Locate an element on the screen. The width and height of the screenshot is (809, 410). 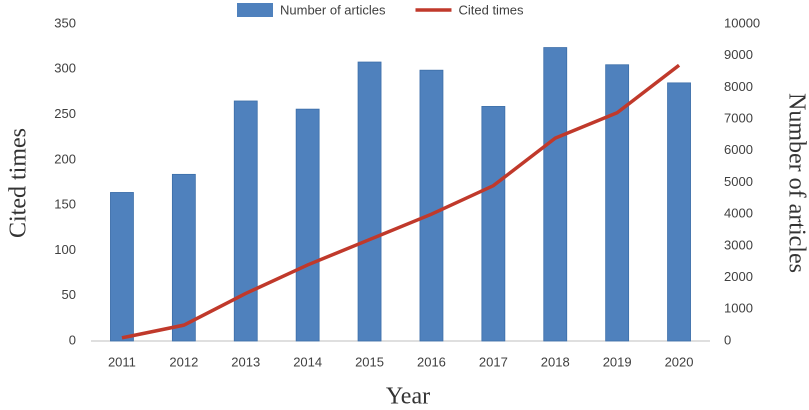
x-tick-label: 2013 is located at coordinates (245, 361).